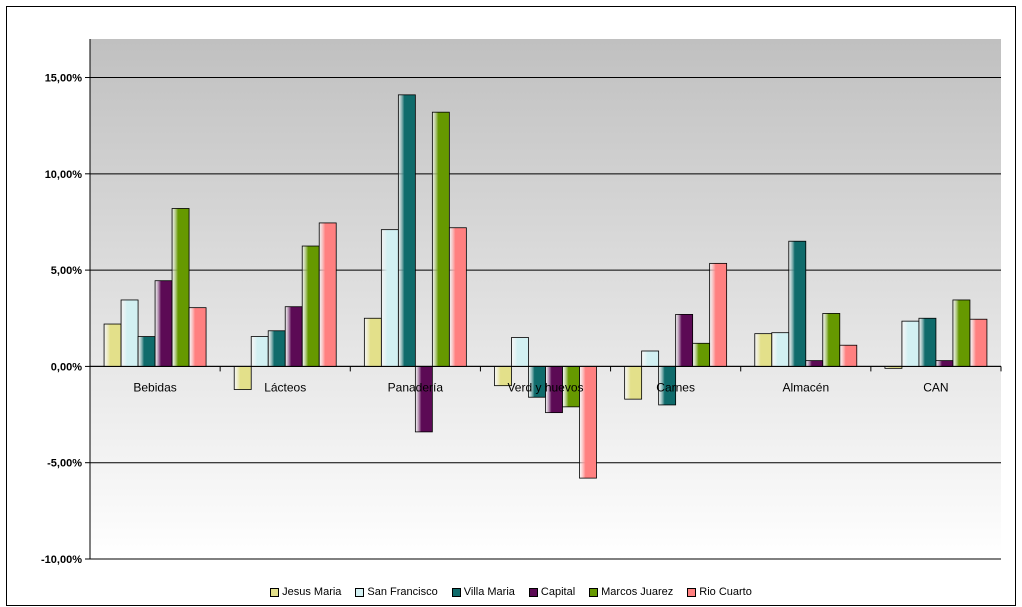 This screenshot has width=1022, height=607. I want to click on y-tick-label: 15,00%, so click(64, 79).